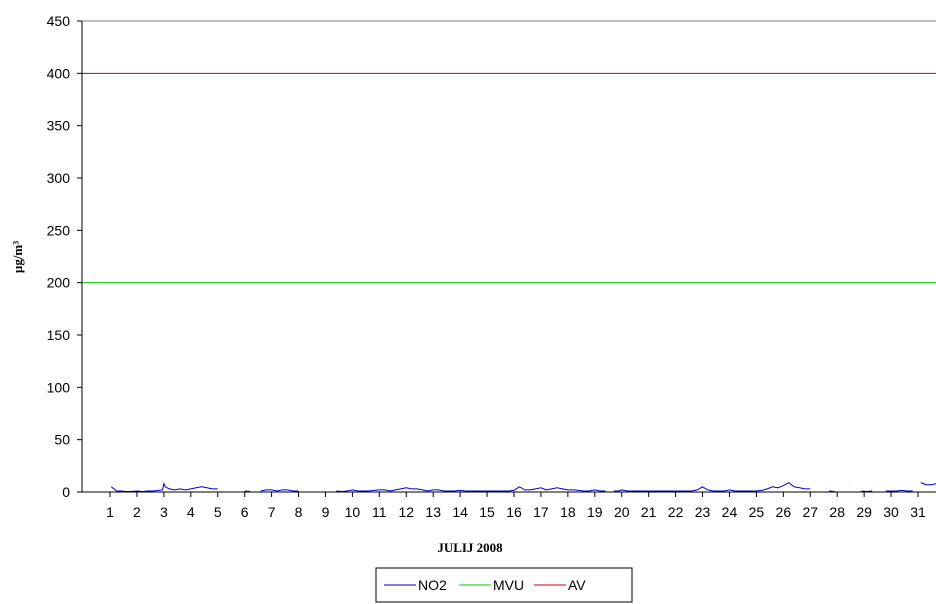 The image size is (936, 604). Describe the element at coordinates (59, 230) in the screenshot. I see `y-tick-label: 250` at that location.